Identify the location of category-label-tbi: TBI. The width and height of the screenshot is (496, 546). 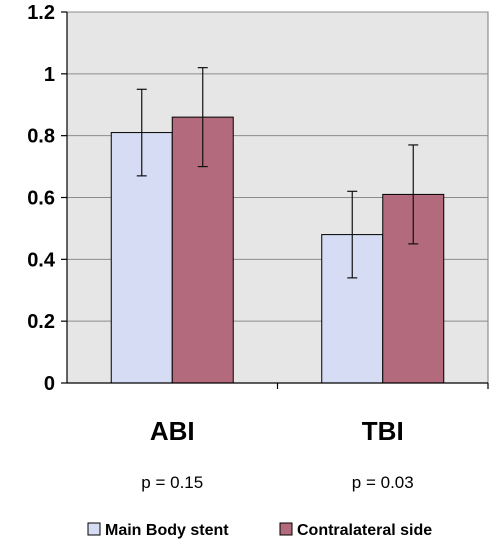
(383, 431).